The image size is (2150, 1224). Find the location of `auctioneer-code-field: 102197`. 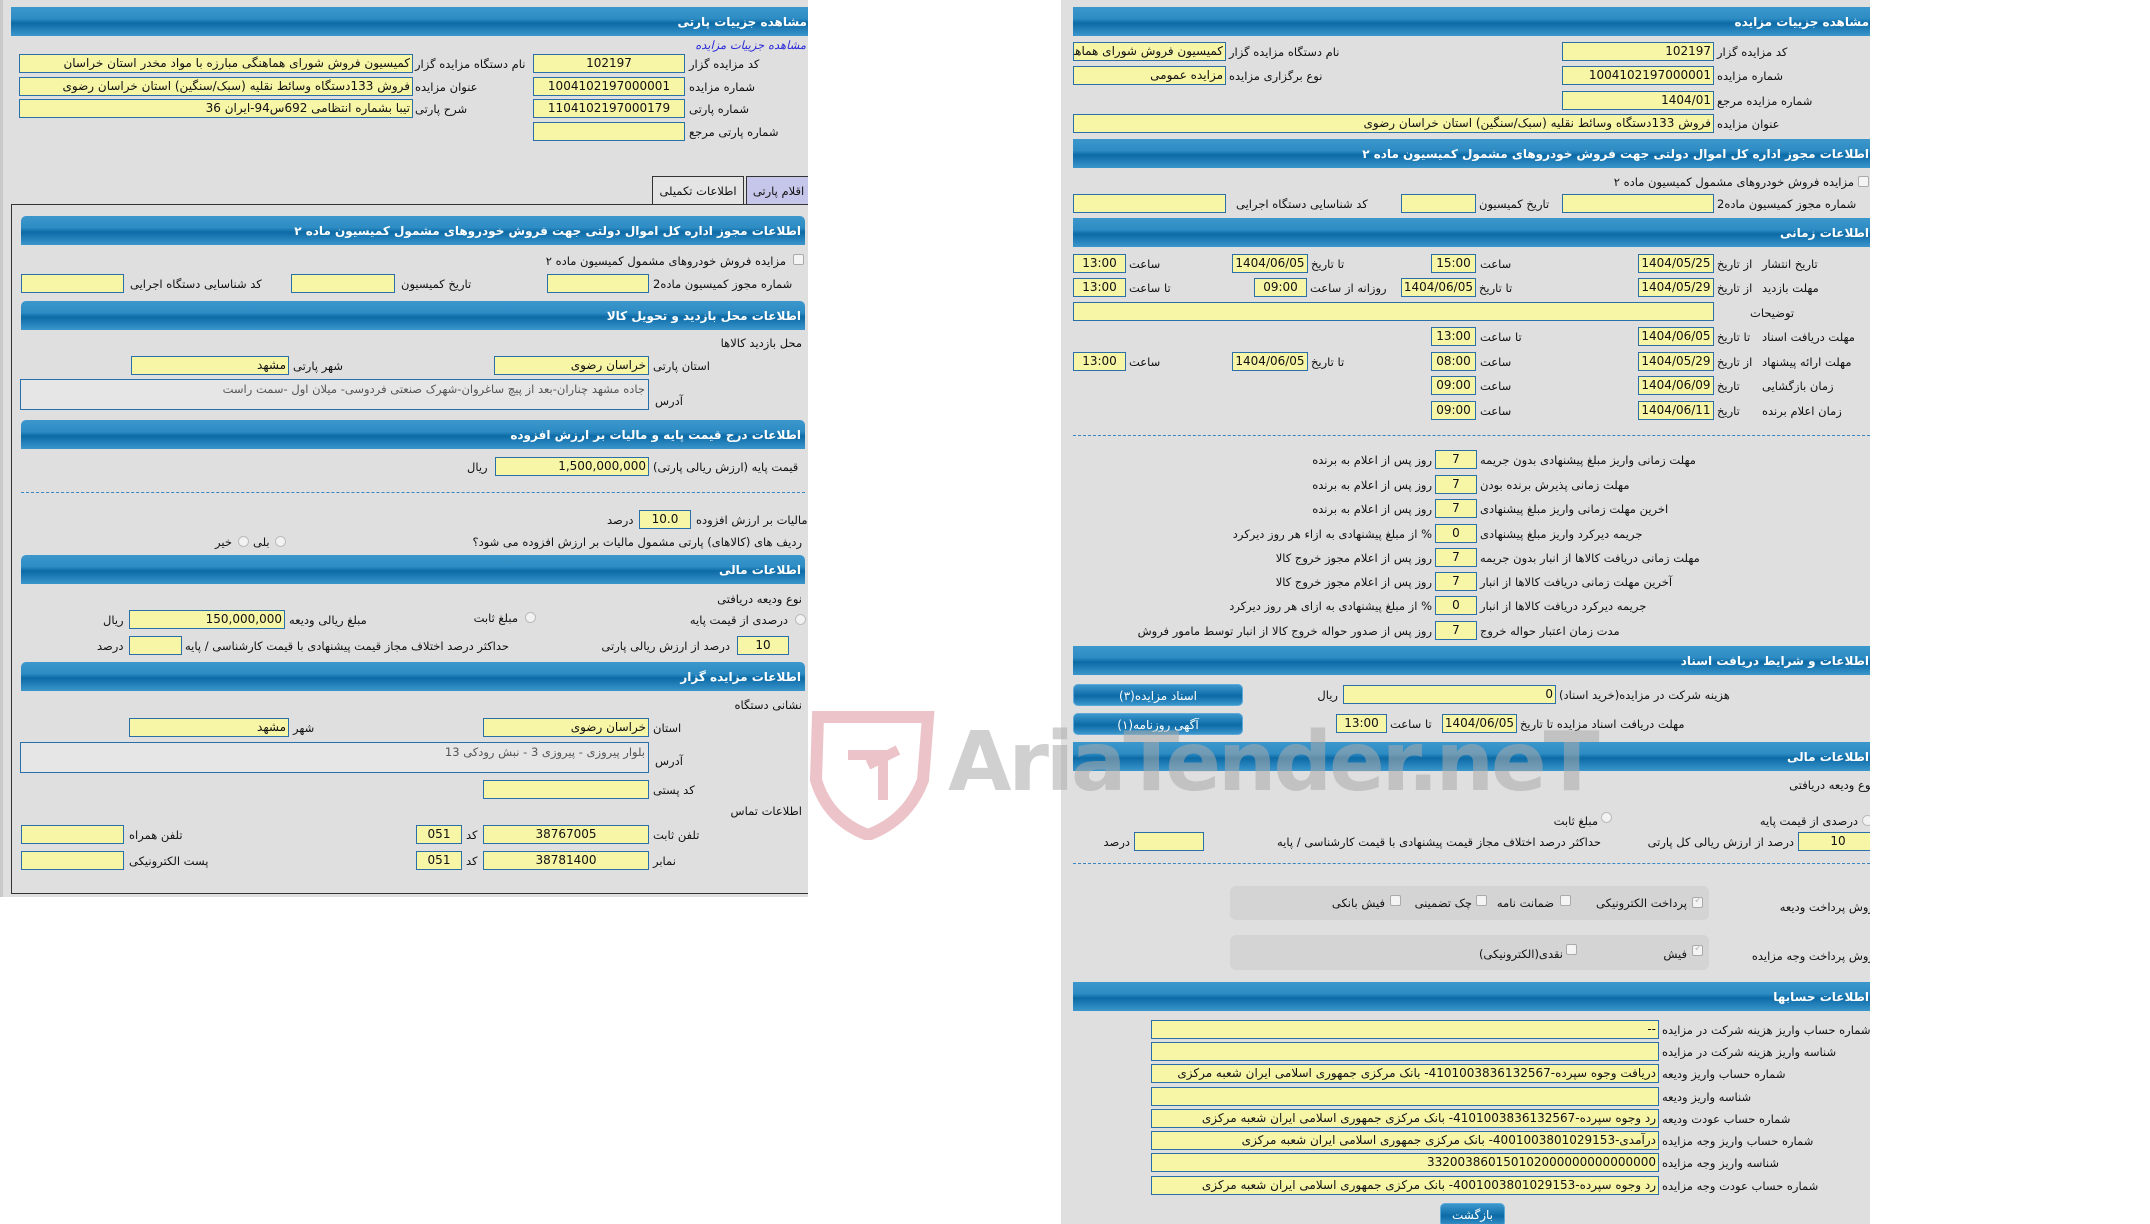

auctioneer-code-field: 102197 is located at coordinates (609, 63).